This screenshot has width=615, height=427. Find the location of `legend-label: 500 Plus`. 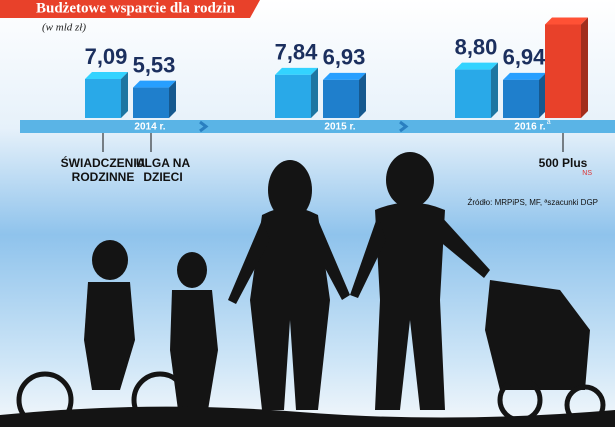

legend-label: 500 Plus is located at coordinates (563, 163).